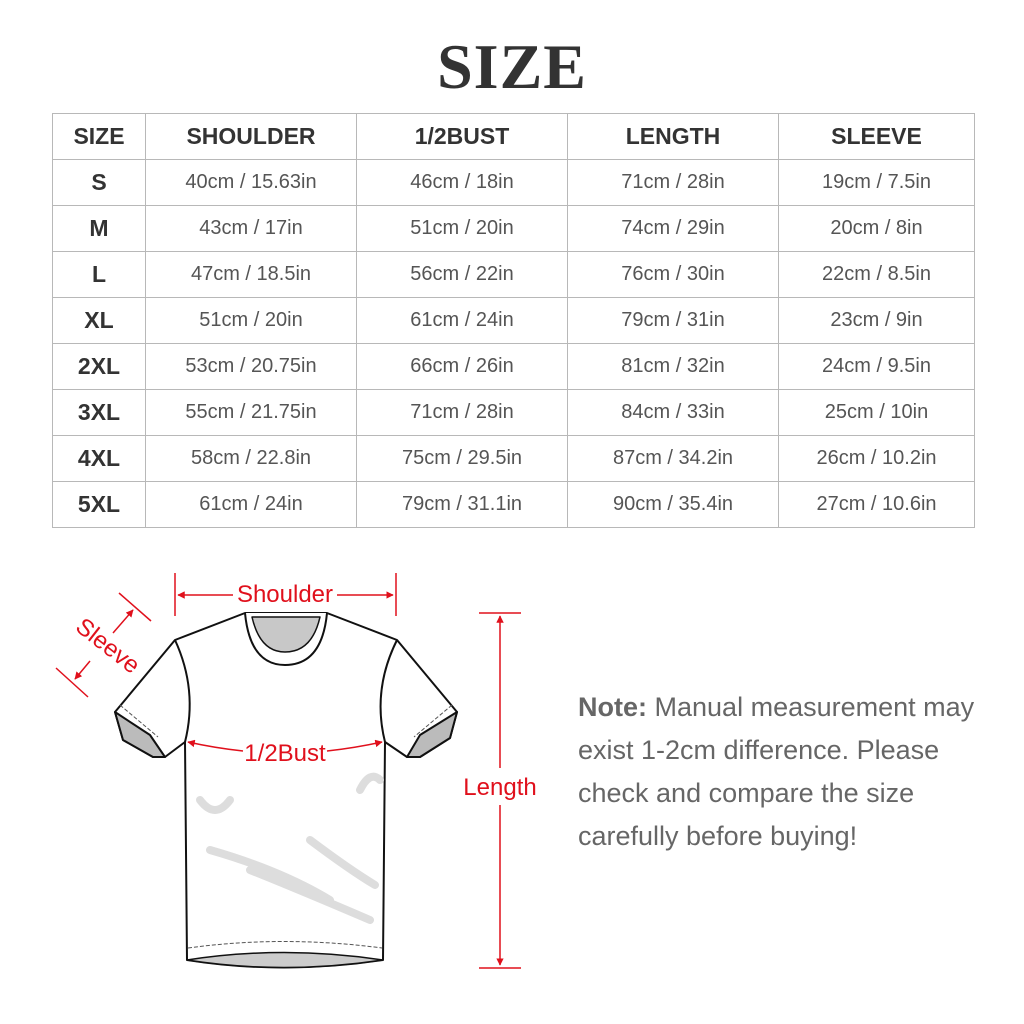  What do you see at coordinates (512, 66) in the screenshot?
I see `page-title: SIZE` at bounding box center [512, 66].